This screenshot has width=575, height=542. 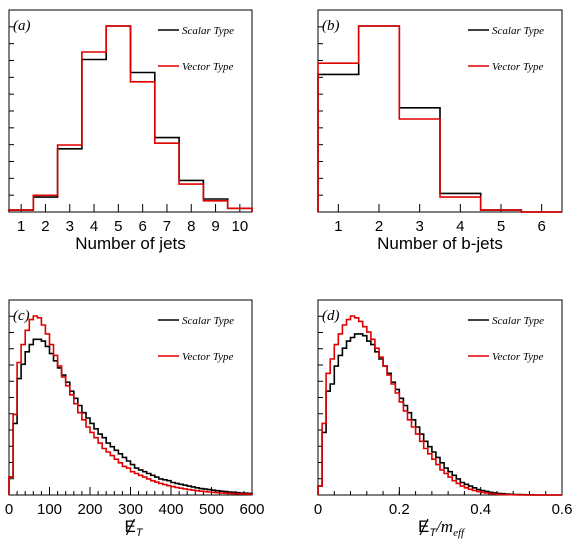 I want to click on x-tick-label: 8, so click(x=191, y=226).